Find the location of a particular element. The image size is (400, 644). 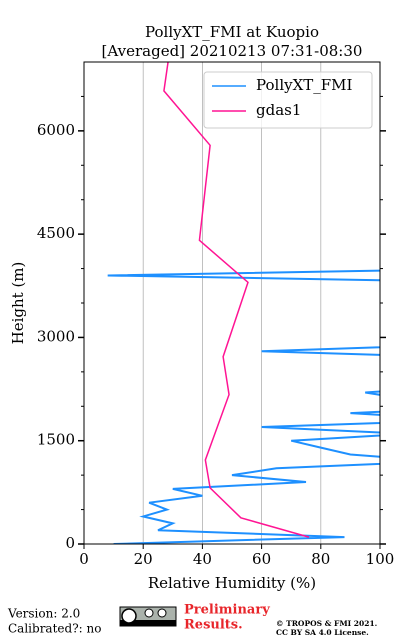

y-tick-label: 4500 is located at coordinates (56, 233).